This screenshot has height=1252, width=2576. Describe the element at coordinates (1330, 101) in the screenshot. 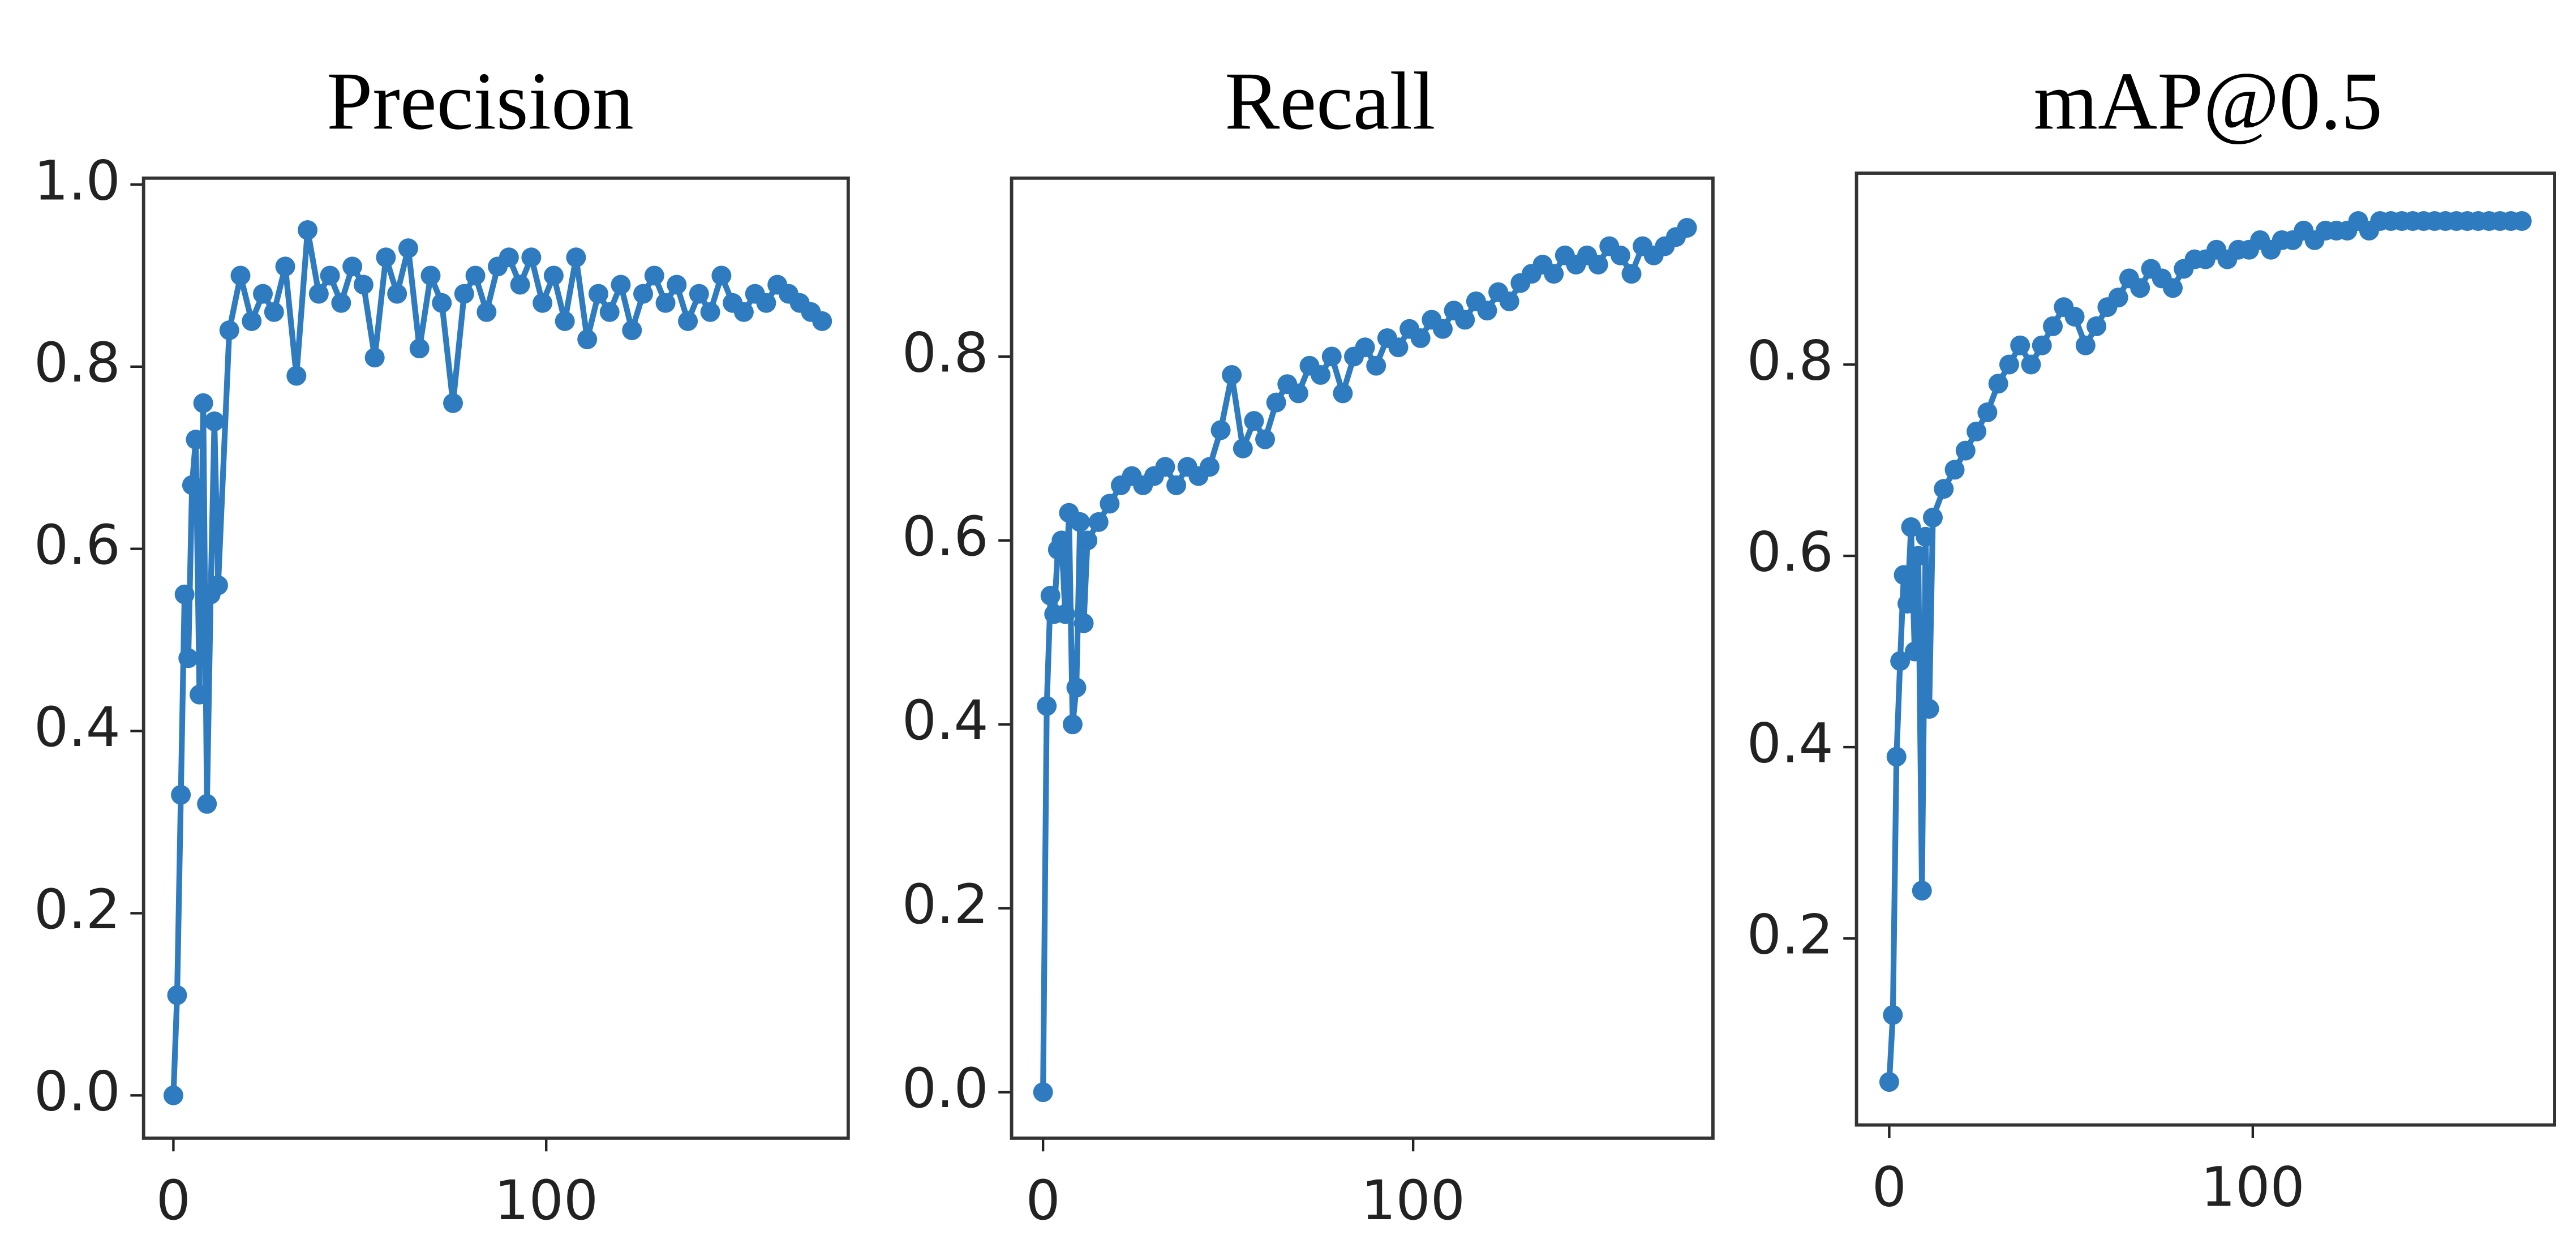

I see `chart-title: Recall` at that location.